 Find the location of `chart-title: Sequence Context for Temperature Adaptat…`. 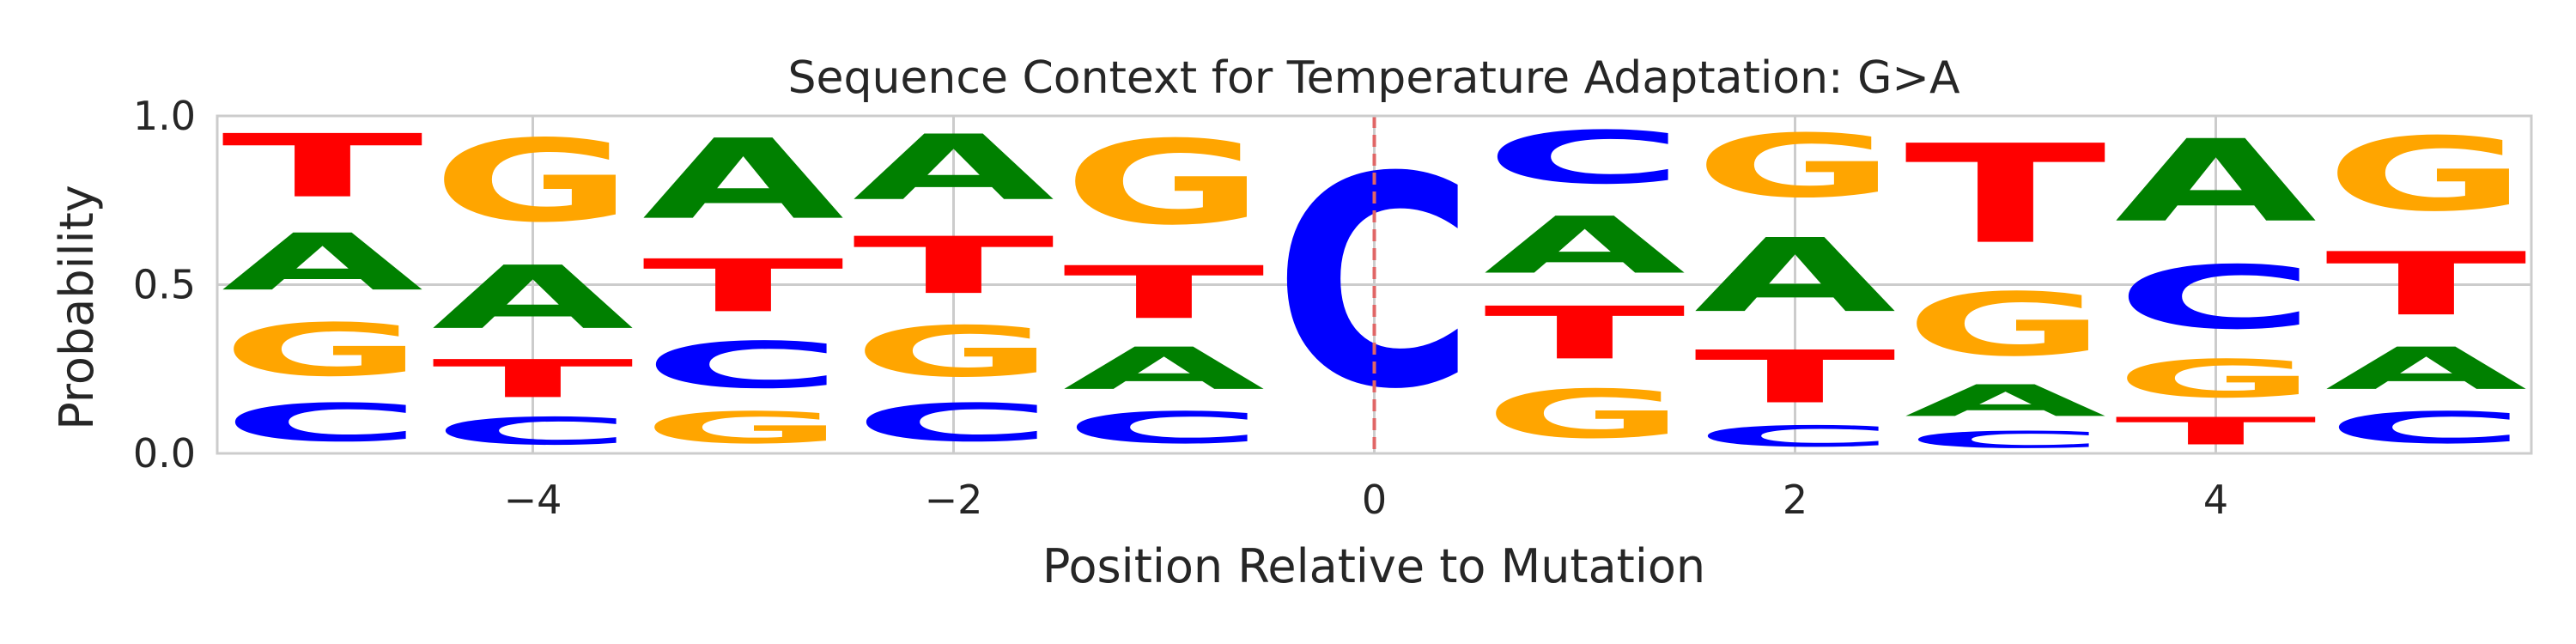

chart-title: Sequence Context for Temperature Adaptat… is located at coordinates (1374, 78).